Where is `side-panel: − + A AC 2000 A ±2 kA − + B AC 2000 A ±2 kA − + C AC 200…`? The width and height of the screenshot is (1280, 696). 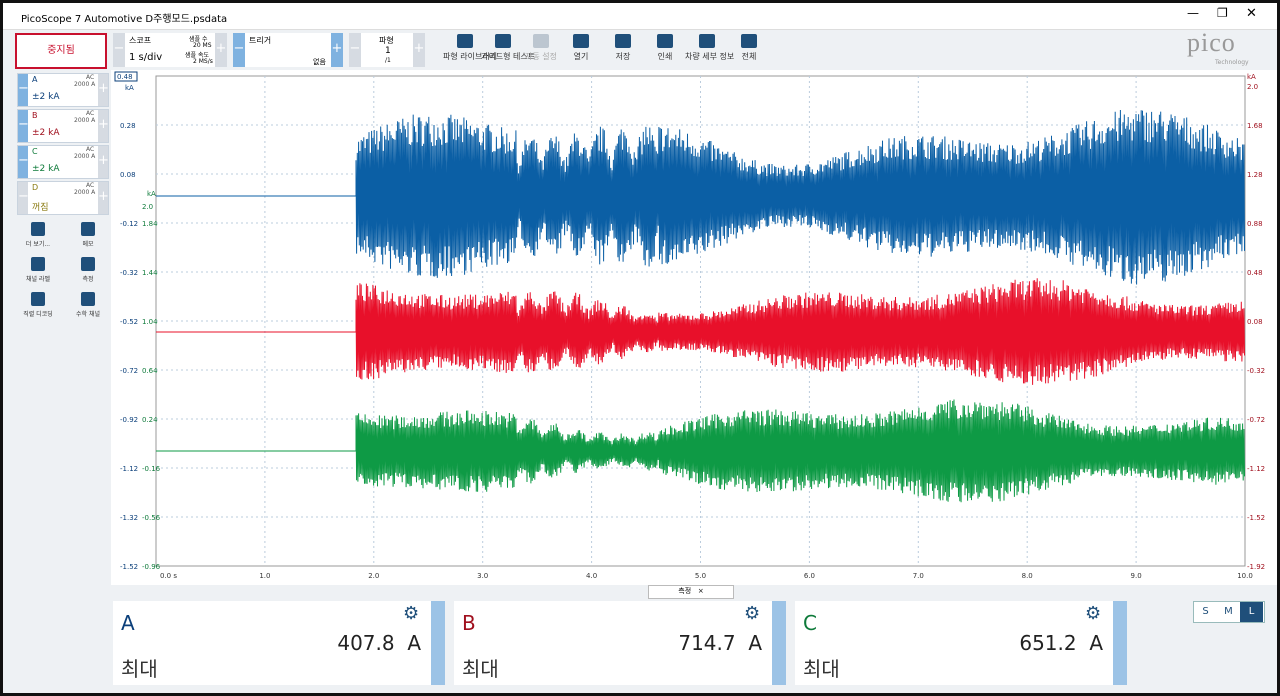 side-panel: − + A AC 2000 A ±2 kA − + B AC 2000 A ±2 kA − + C AC 200… is located at coordinates (57, 330).